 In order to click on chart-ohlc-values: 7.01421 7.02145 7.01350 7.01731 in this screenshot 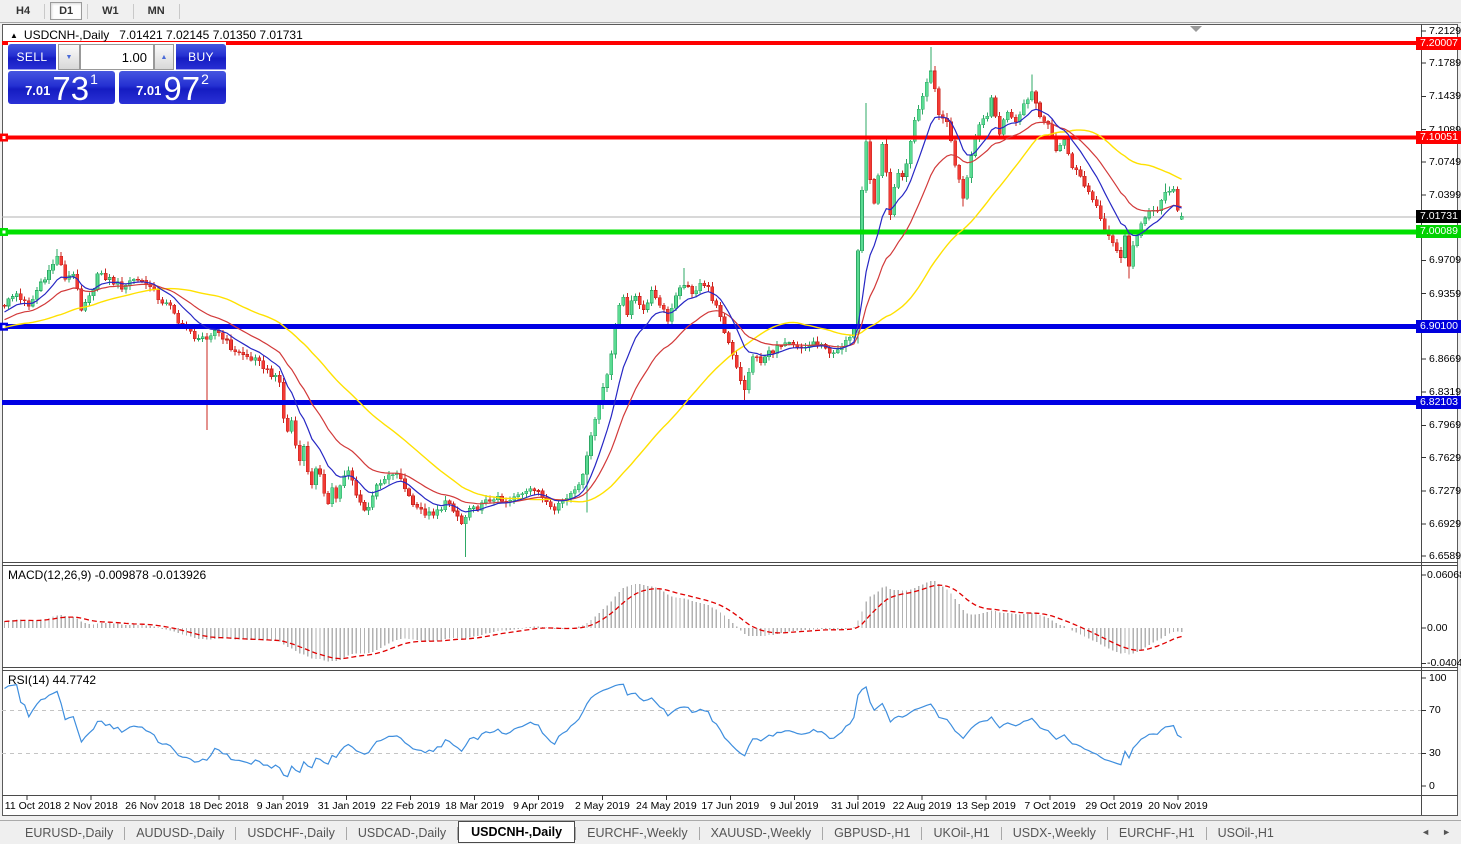, I will do `click(211, 35)`.